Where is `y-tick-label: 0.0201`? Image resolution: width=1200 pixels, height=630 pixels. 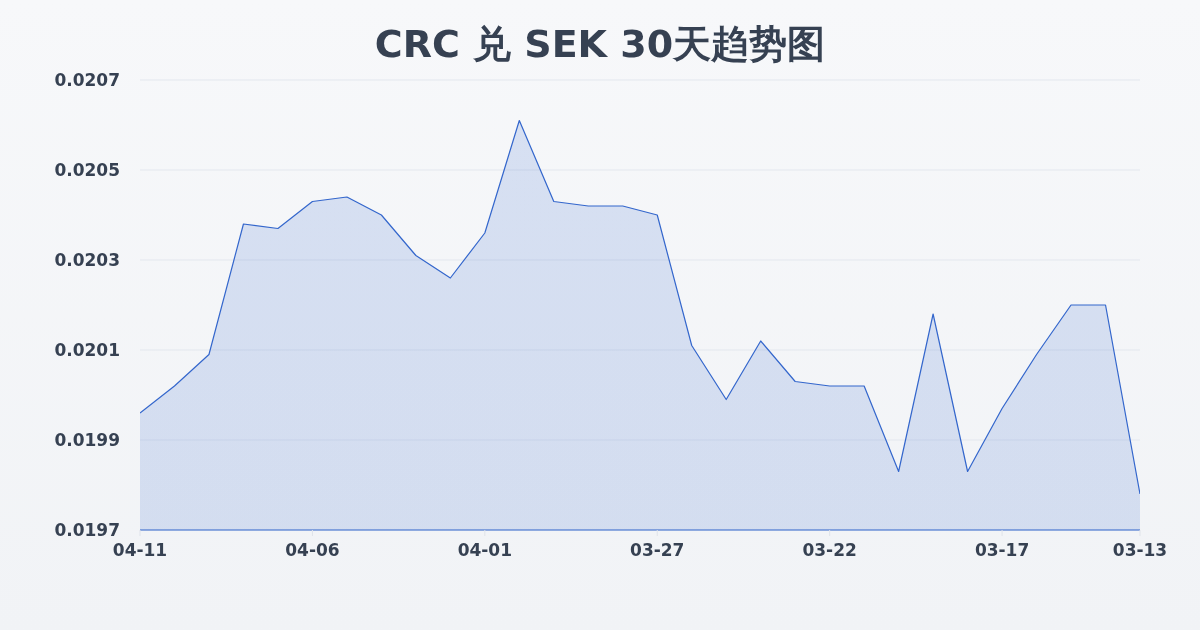 y-tick-label: 0.0201 is located at coordinates (87, 350).